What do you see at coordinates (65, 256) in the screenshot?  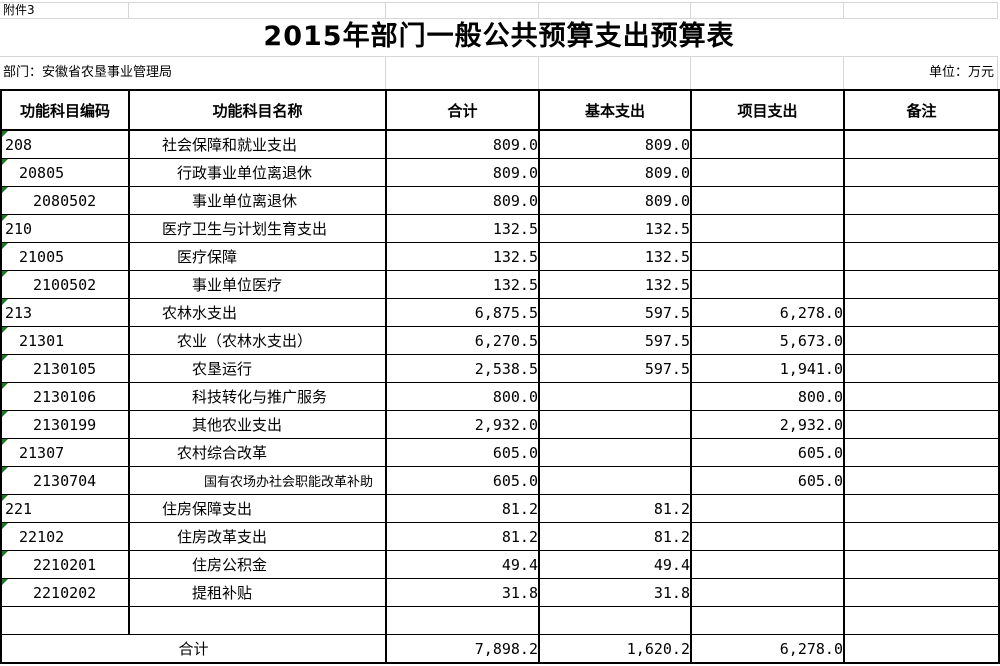 I see `code-cell: 21005` at bounding box center [65, 256].